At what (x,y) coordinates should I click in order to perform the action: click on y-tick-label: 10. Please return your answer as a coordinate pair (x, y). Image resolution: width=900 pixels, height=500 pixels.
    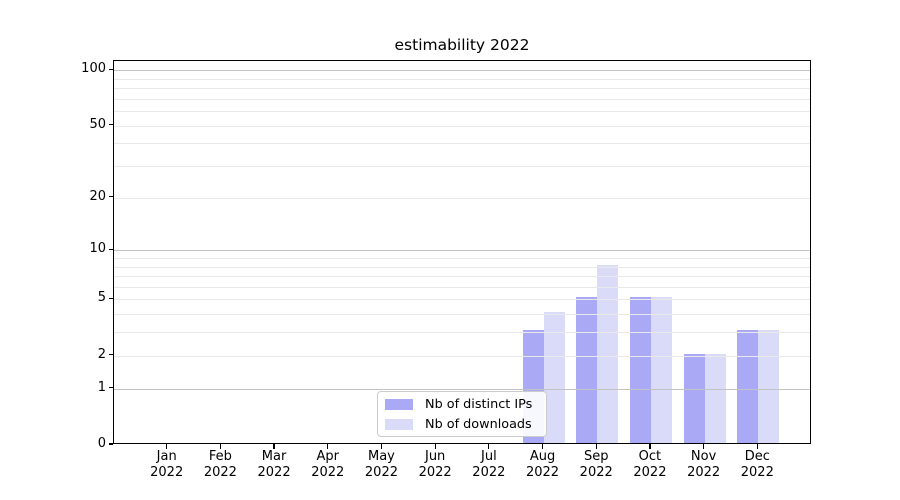
    Looking at the image, I should click on (97, 249).